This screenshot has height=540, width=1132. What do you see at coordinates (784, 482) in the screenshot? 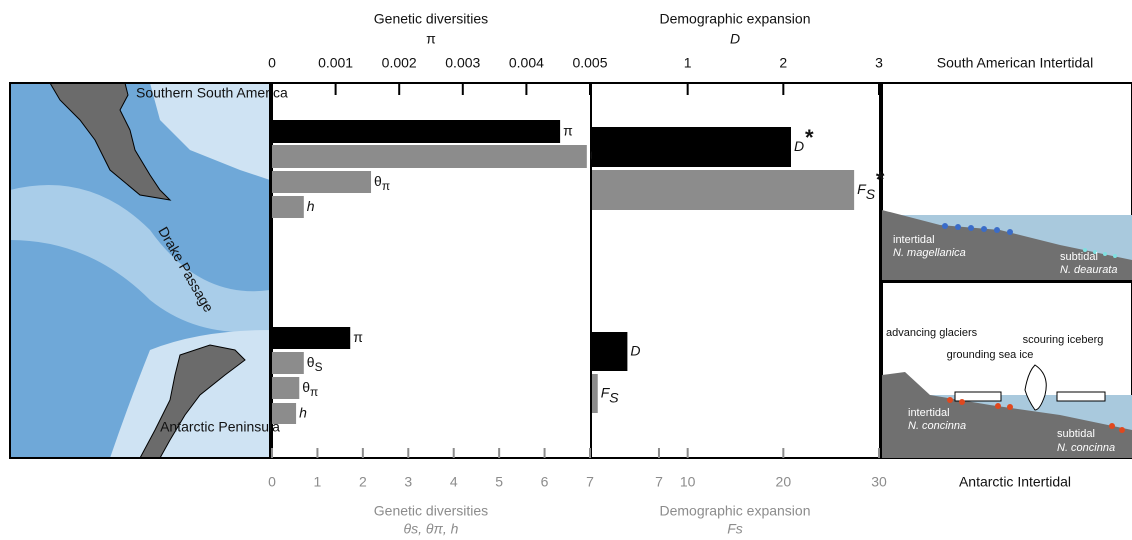
I see `x-tick-label: 20` at bounding box center [784, 482].